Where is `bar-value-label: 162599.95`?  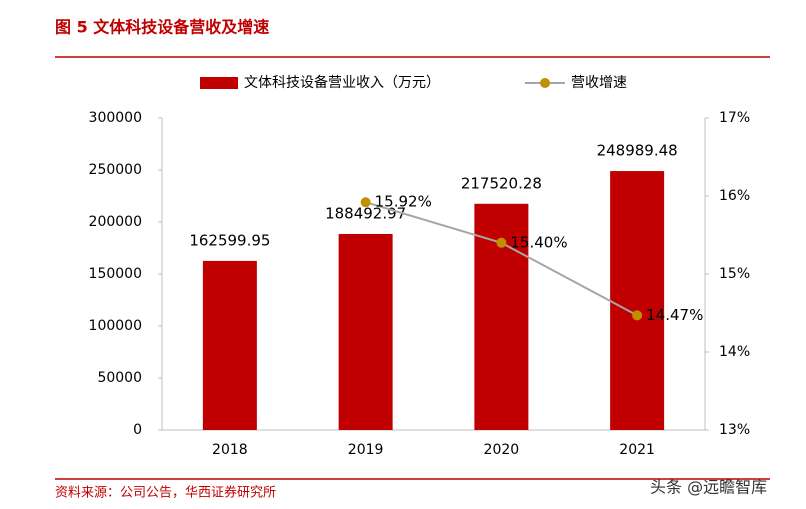
bar-value-label: 162599.95 is located at coordinates (229, 240).